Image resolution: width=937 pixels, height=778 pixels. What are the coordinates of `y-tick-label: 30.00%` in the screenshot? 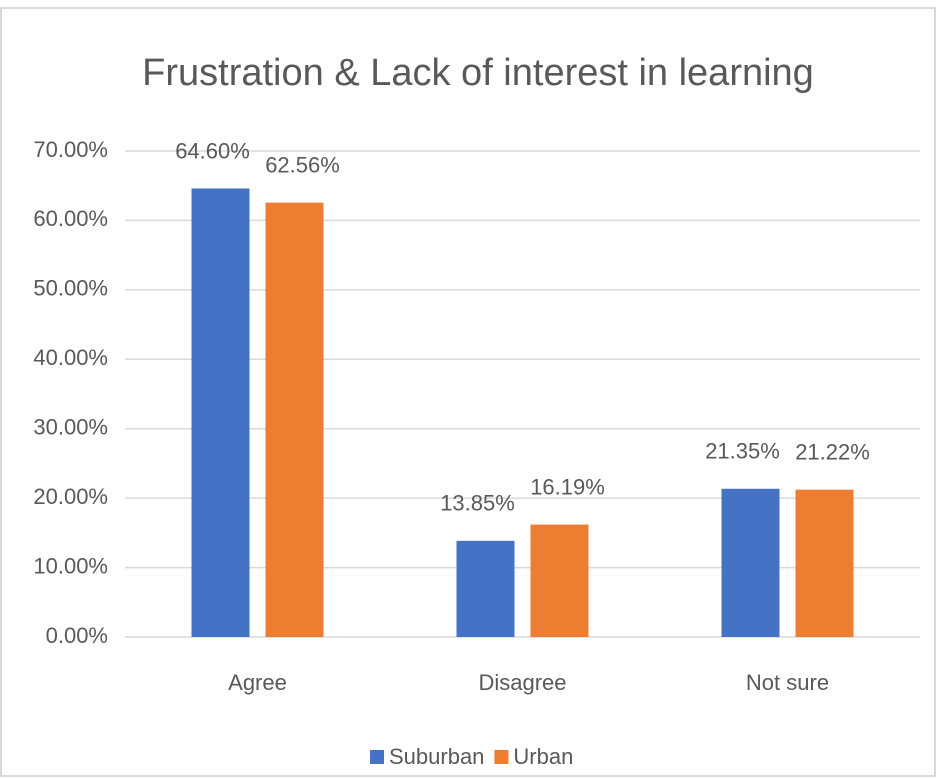 It's located at (70, 427).